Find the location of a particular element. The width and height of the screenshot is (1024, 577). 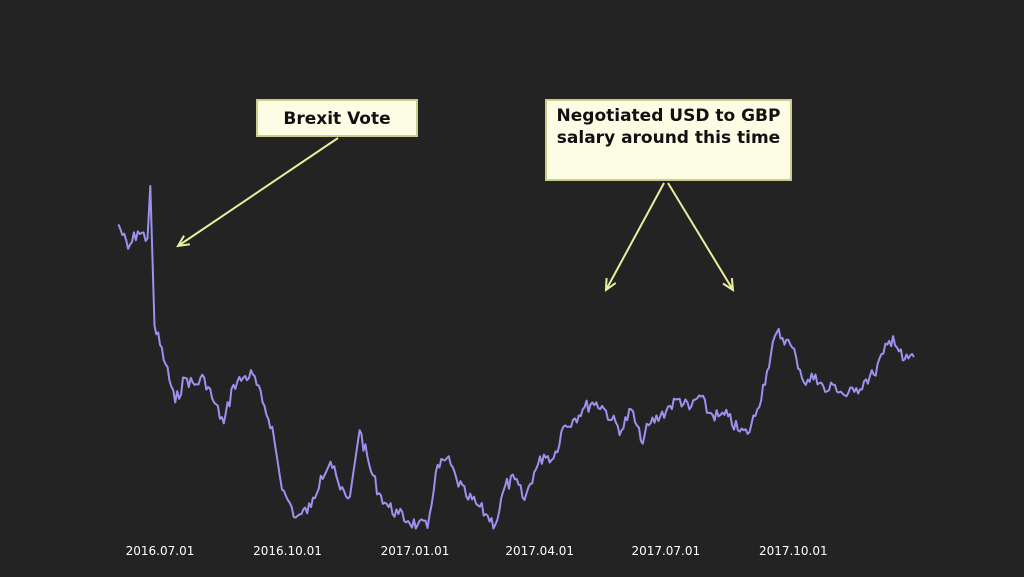

x-tick-label: 2016.10.01 is located at coordinates (287, 551).